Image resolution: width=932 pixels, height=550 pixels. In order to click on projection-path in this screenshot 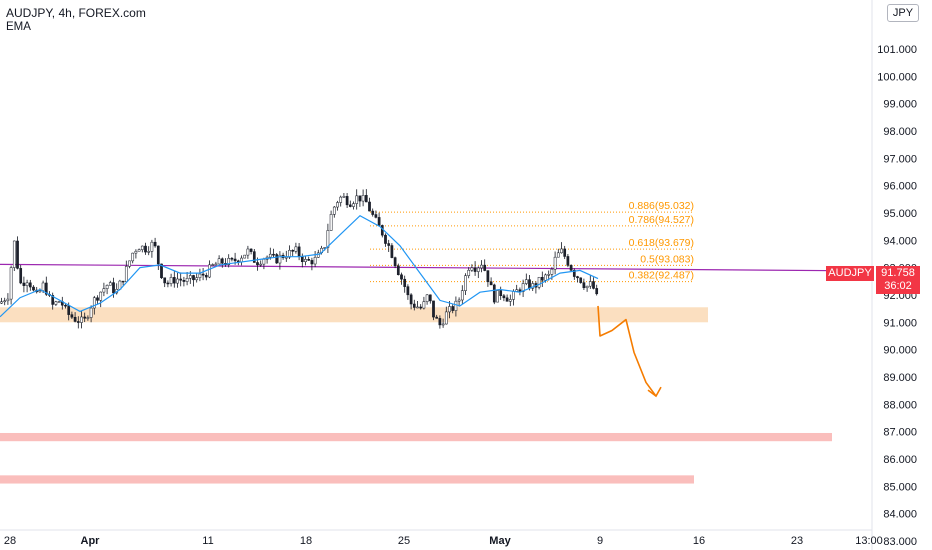, I will do `click(627, 351)`.